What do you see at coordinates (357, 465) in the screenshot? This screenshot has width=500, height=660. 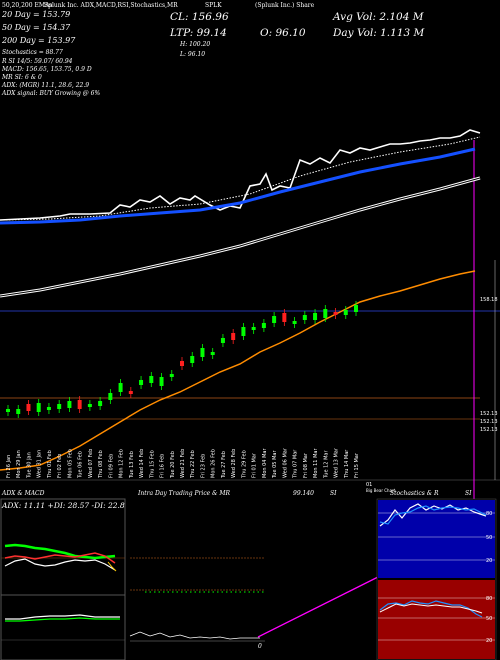 I see `x-axis-label: Fri 15 Mar` at bounding box center [357, 465].